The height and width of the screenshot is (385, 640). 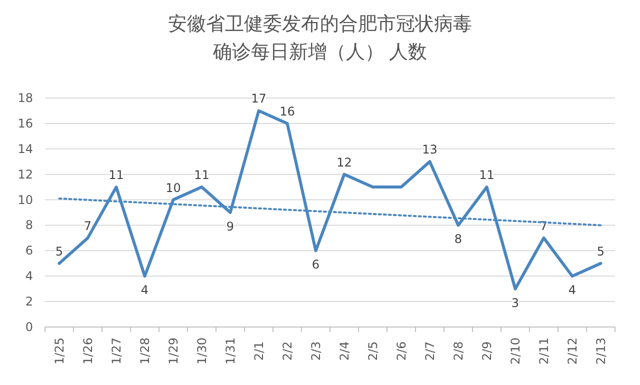 I want to click on x-tick-label: 2/5, so click(x=373, y=351).